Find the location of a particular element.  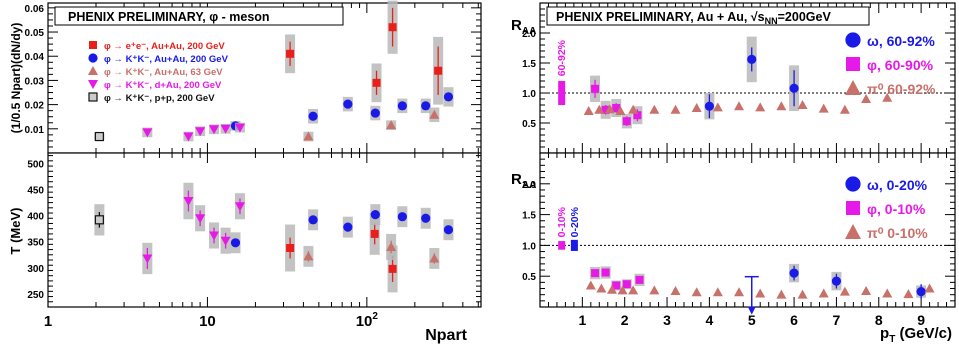

y-tick-label: 2.0 is located at coordinates (529, 185).